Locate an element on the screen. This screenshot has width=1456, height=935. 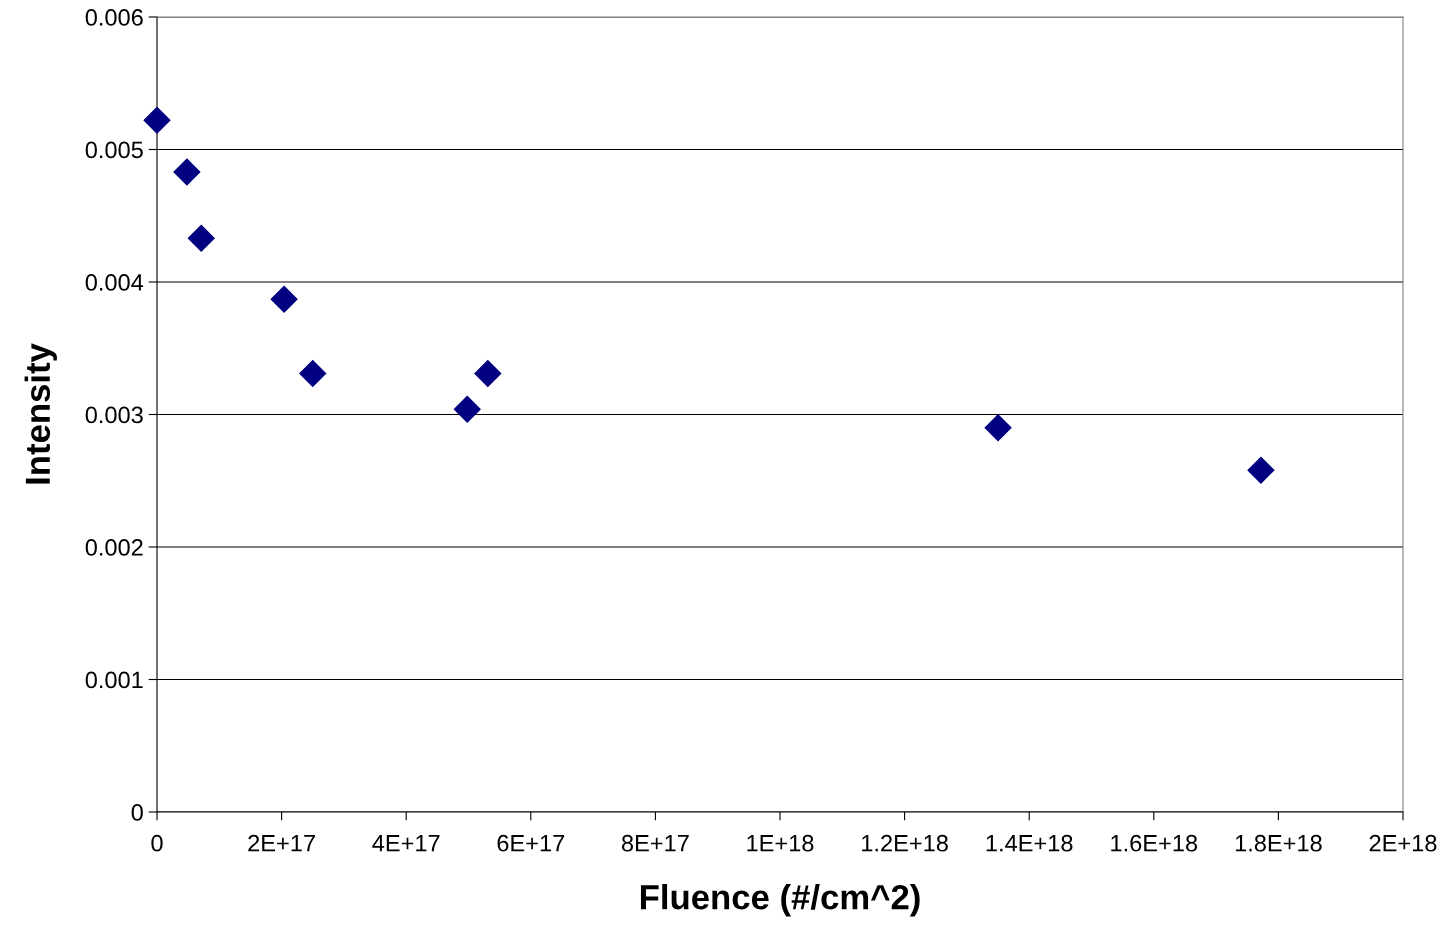
x-tick-label: 8E+17 is located at coordinates (655, 843).